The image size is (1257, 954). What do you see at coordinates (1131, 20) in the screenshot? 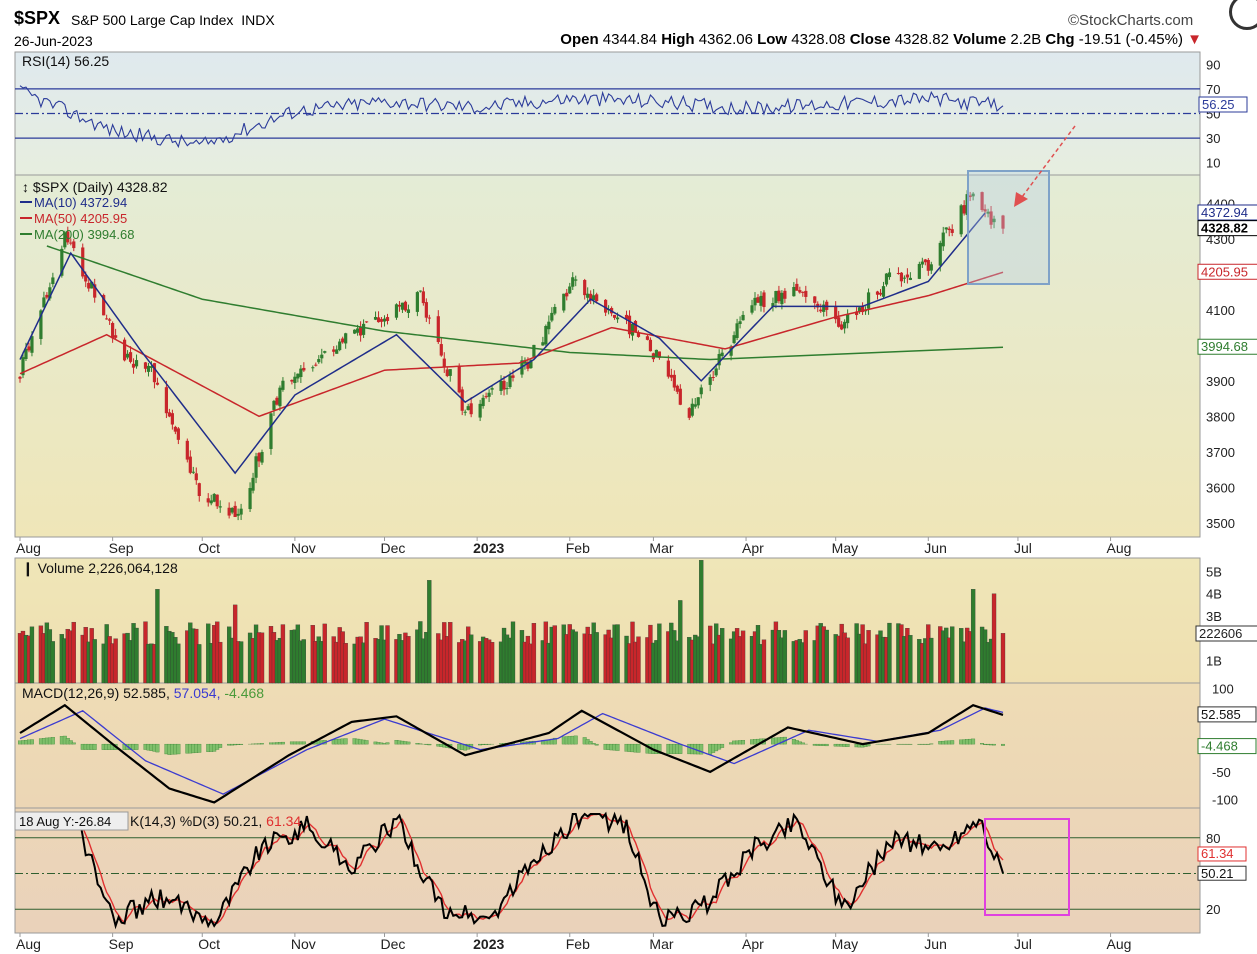
I see `brand-logo: ©StockCharts.com` at bounding box center [1131, 20].